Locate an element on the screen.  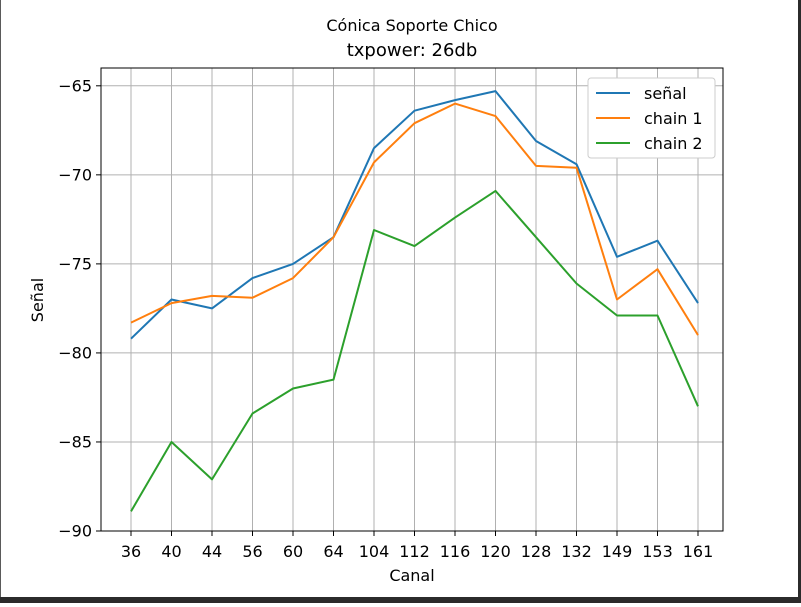
x-axis: 36 40 44 56 60 64 104 112 116 120 128 132 149 153 161 is located at coordinates (417, 546).